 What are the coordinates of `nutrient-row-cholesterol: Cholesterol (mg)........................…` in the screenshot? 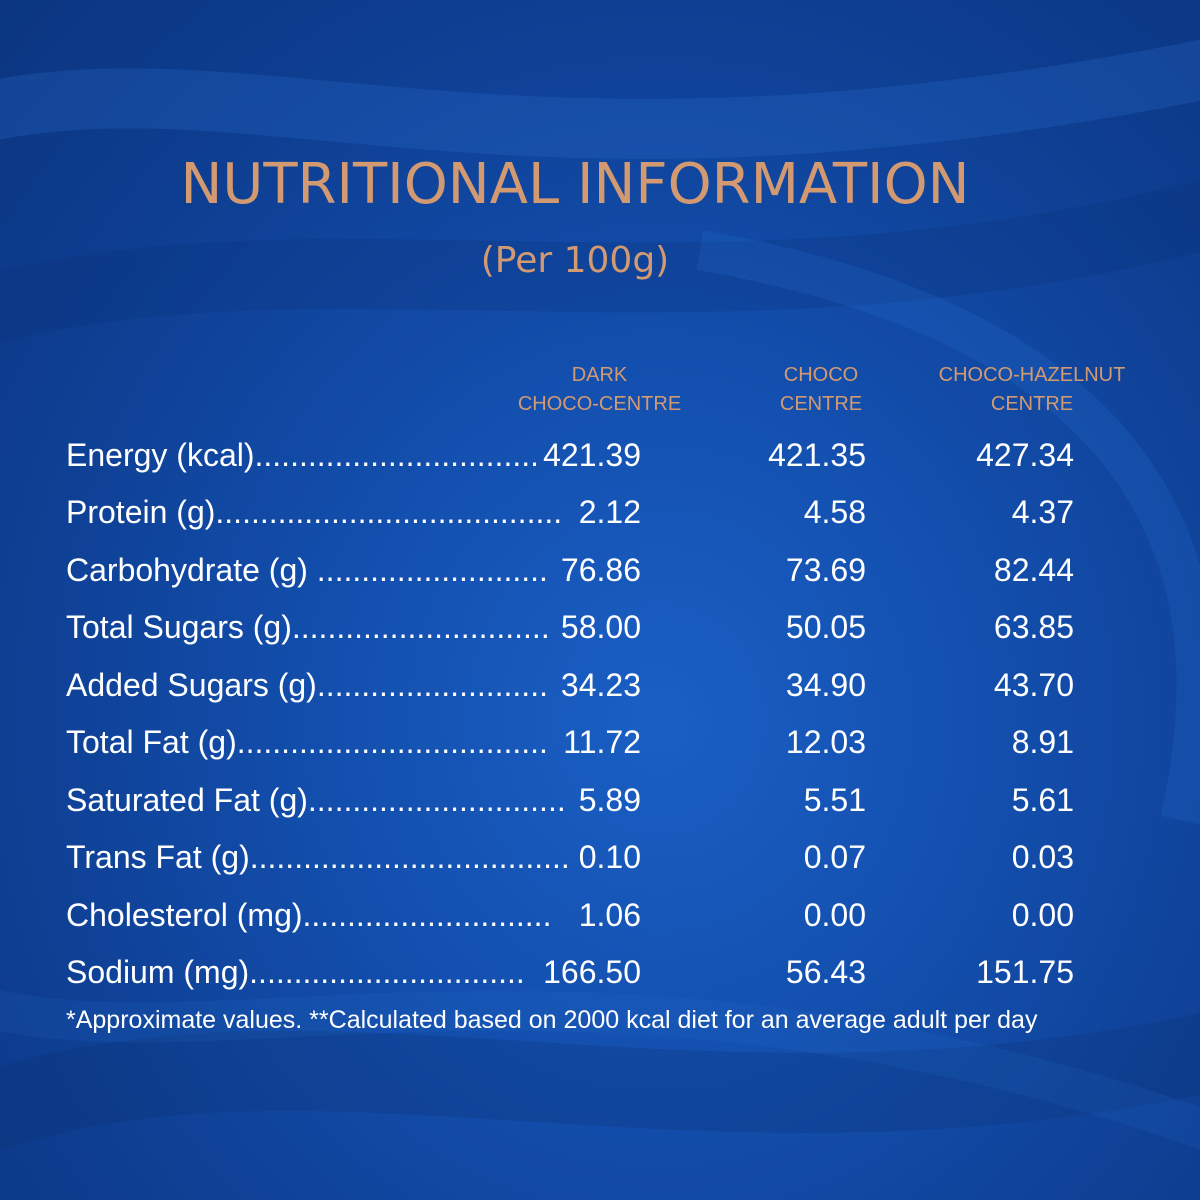 It's located at (616, 915).